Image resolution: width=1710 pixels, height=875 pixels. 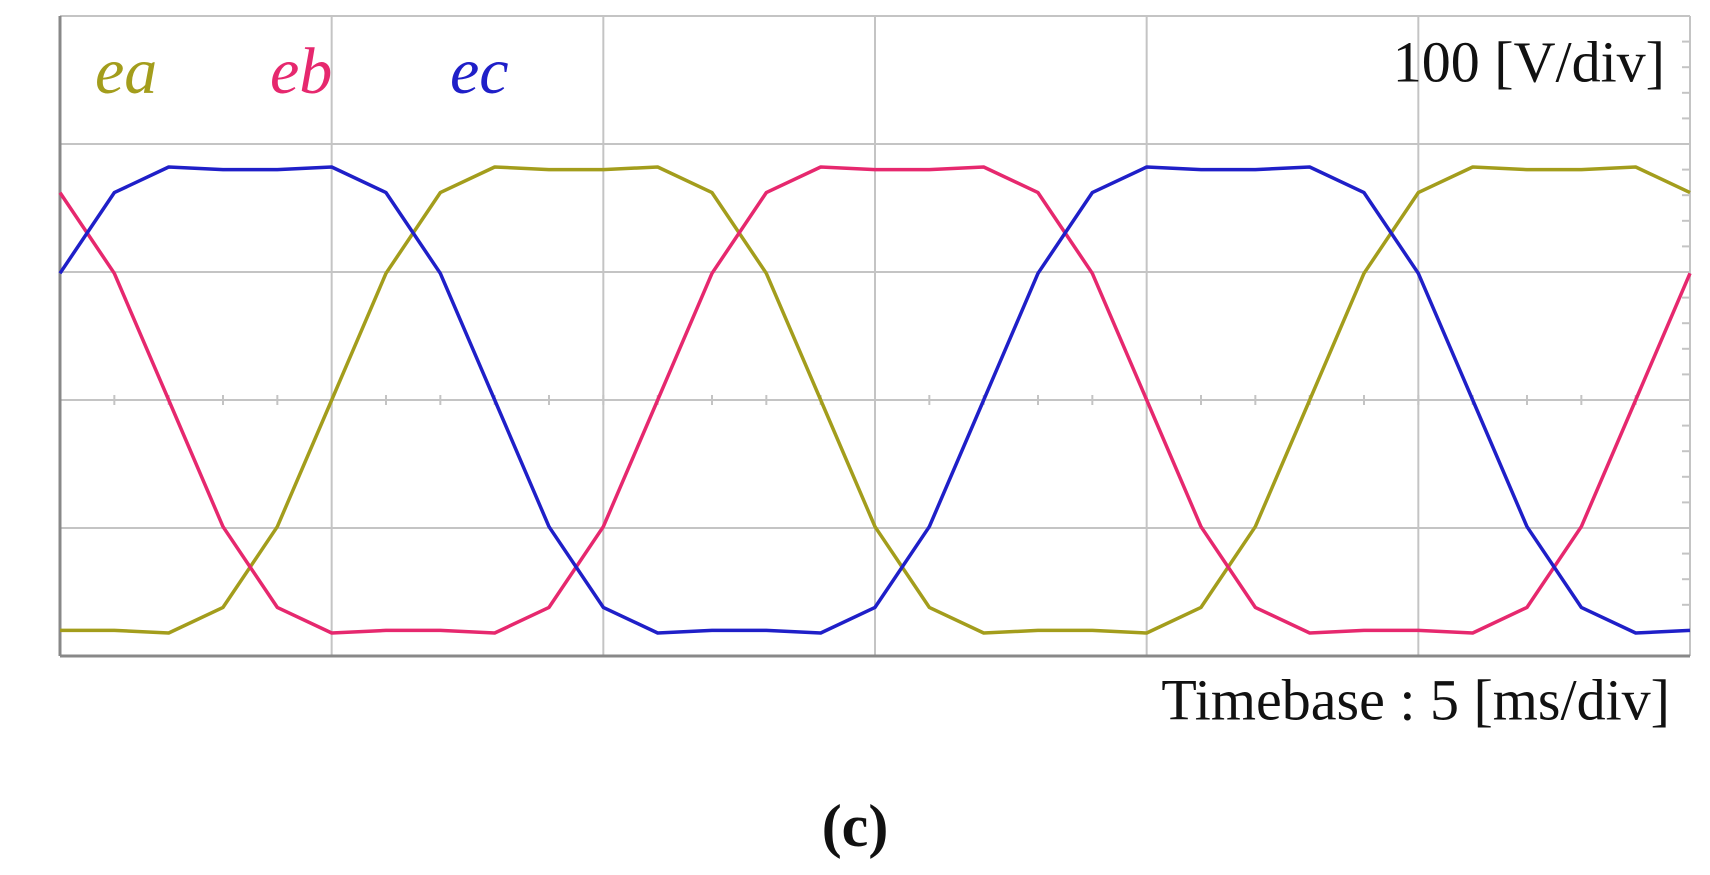 I want to click on x-axis-label: Timebase : 5 [ms/div], so click(x=1415, y=699).